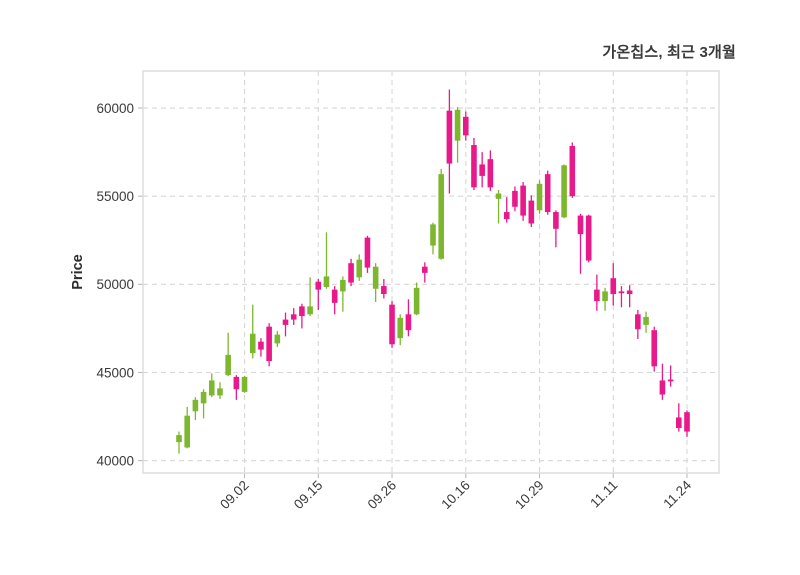 The width and height of the screenshot is (800, 575). Describe the element at coordinates (115, 460) in the screenshot. I see `y-tick-label: 40000` at that location.